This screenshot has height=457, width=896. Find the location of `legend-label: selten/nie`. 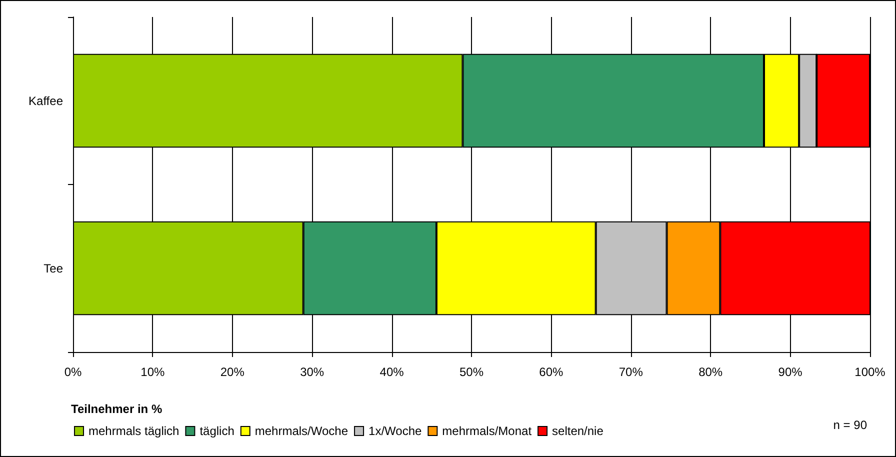

legend-label: selten/nie is located at coordinates (578, 431).